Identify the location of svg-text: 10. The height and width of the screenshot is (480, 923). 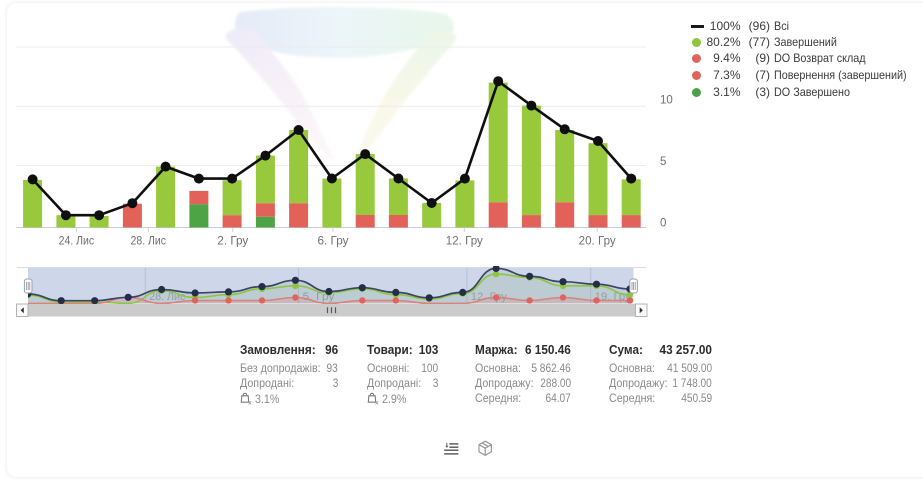
(666, 101).